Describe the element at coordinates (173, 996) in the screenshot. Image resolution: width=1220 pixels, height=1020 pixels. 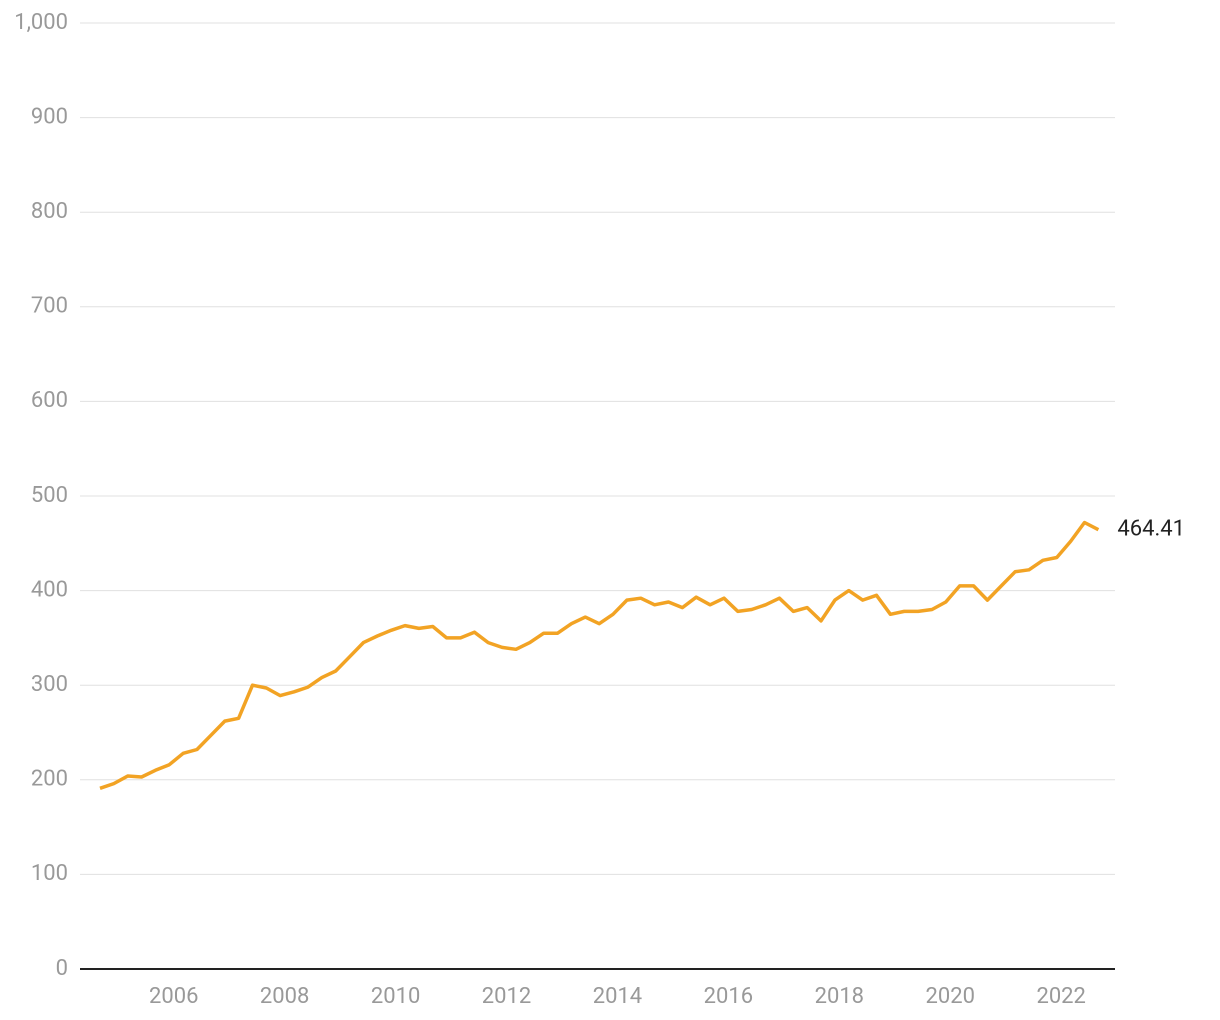
I see `x-tick-label: 2006` at that location.